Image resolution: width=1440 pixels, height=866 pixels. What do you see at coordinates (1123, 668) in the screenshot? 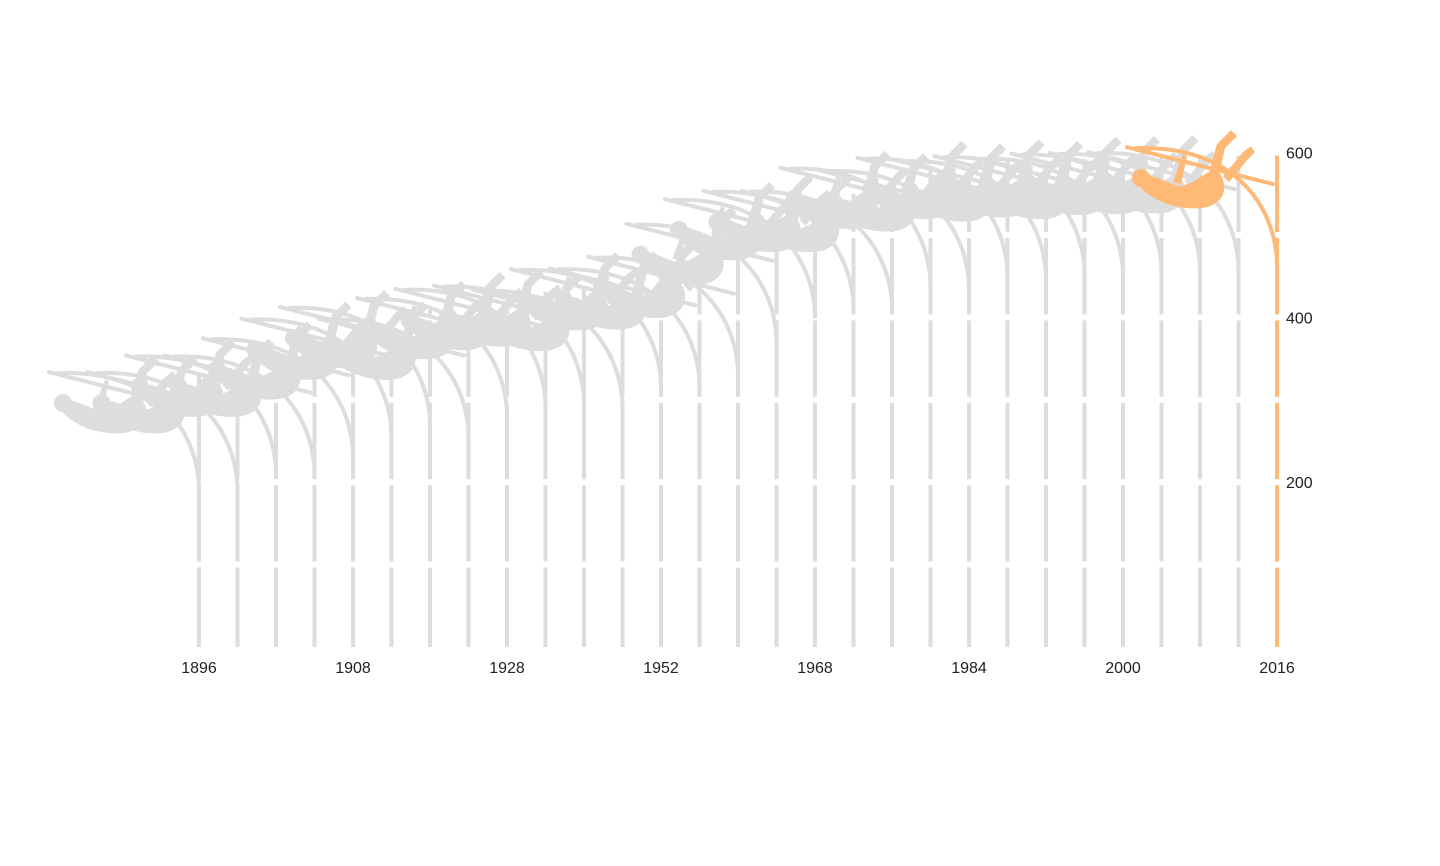
I see `x-tick-label-2000: 2000` at bounding box center [1123, 668].